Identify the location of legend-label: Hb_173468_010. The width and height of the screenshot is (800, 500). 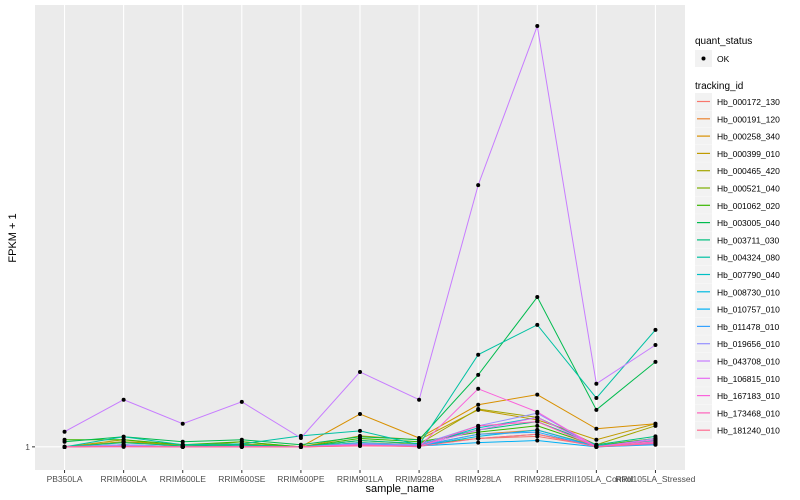
(748, 413).